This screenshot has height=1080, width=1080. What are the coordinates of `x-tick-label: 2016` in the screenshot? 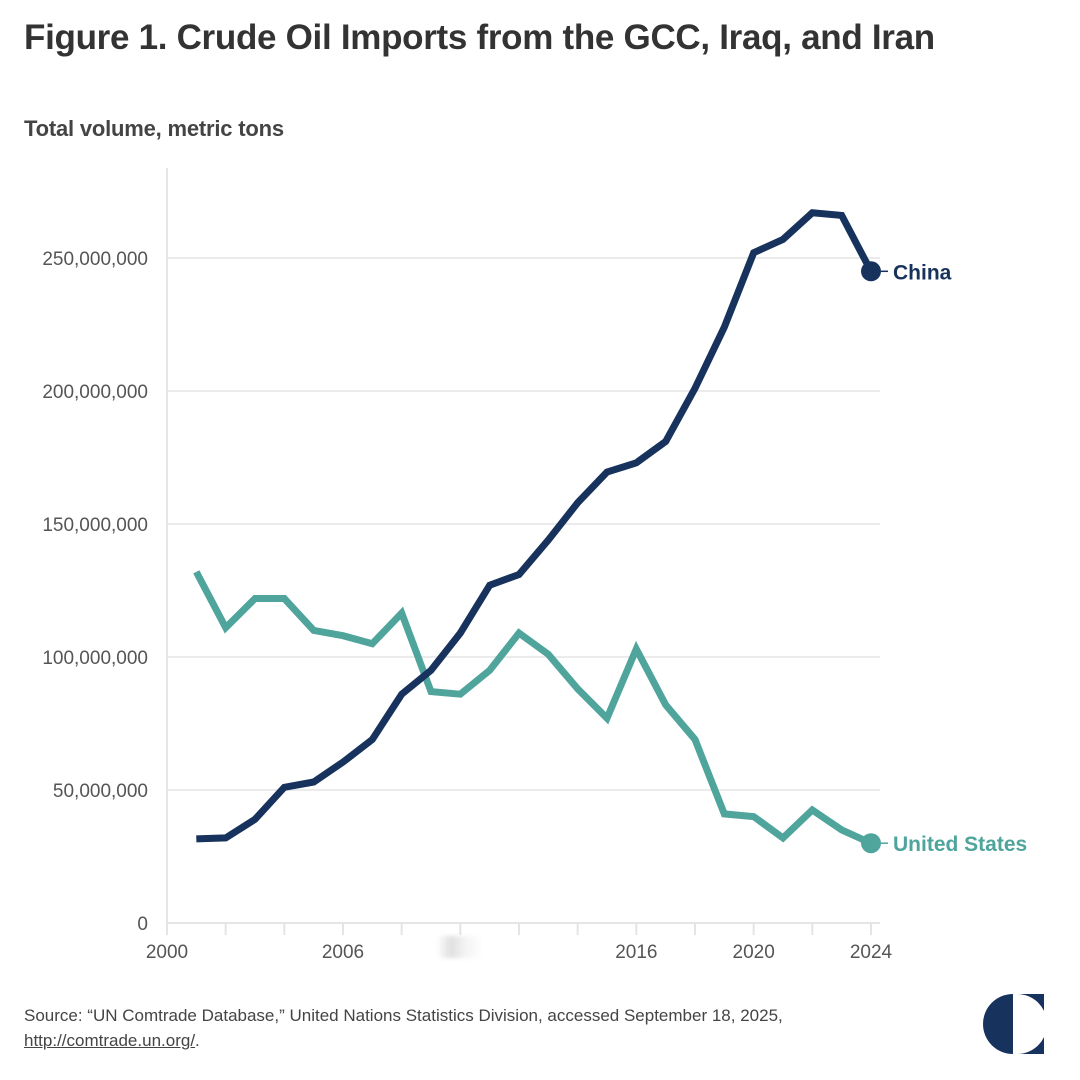 It's located at (636, 952).